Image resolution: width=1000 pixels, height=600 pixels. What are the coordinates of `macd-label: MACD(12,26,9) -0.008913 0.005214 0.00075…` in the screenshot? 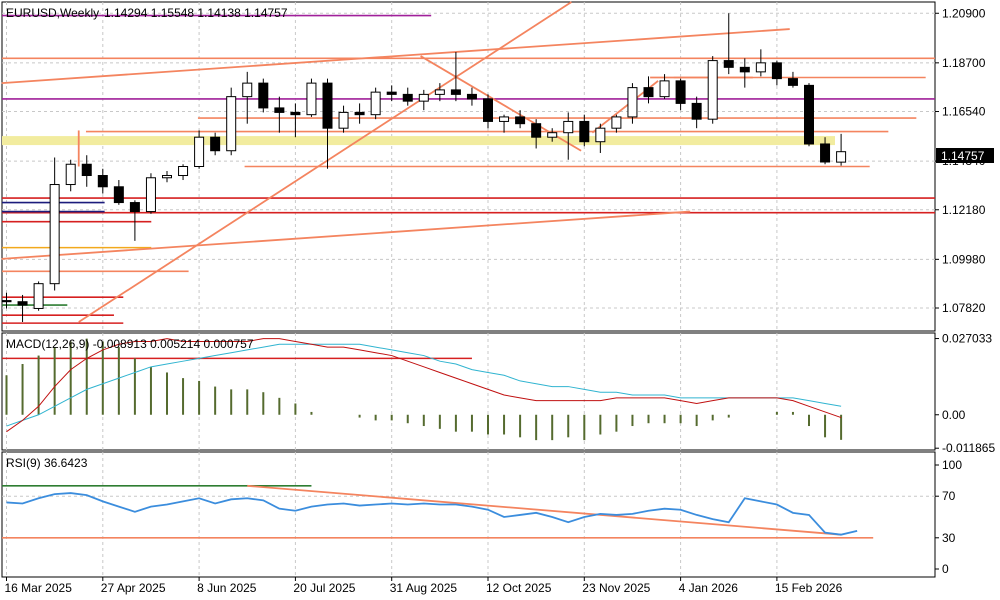 It's located at (130, 344).